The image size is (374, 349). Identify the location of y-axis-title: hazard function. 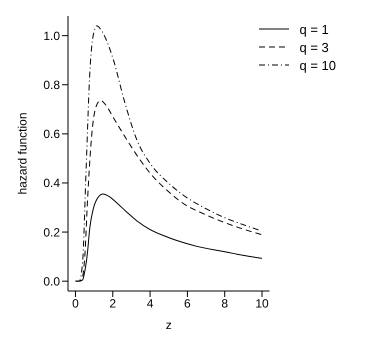
(22, 153).